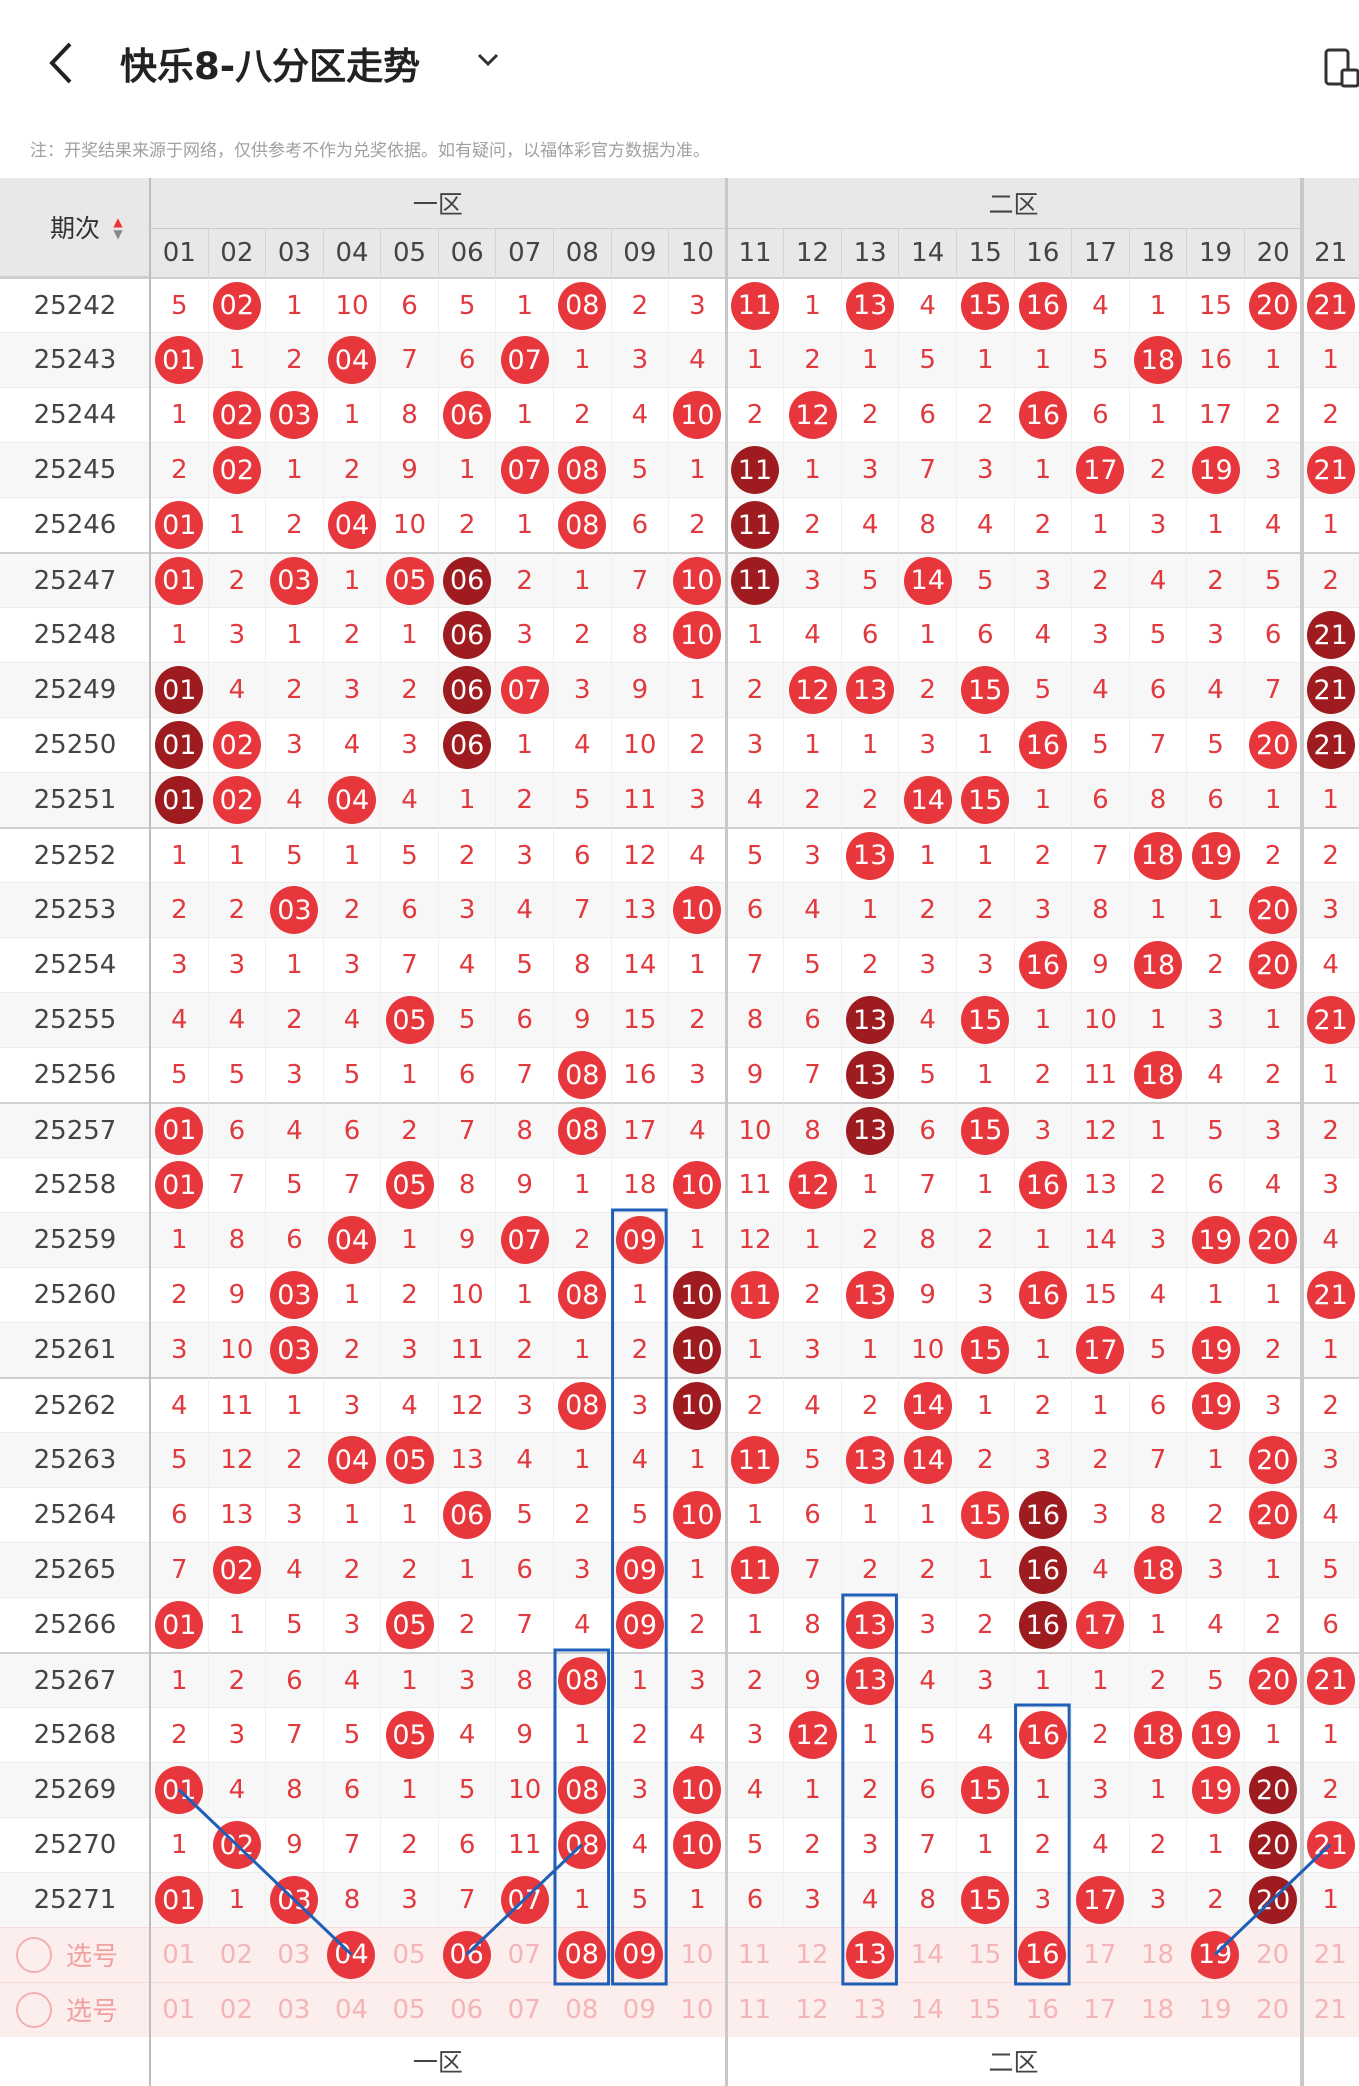 The width and height of the screenshot is (1359, 2086). Describe the element at coordinates (697, 635) in the screenshot. I see `drawn-ball: 10` at that location.